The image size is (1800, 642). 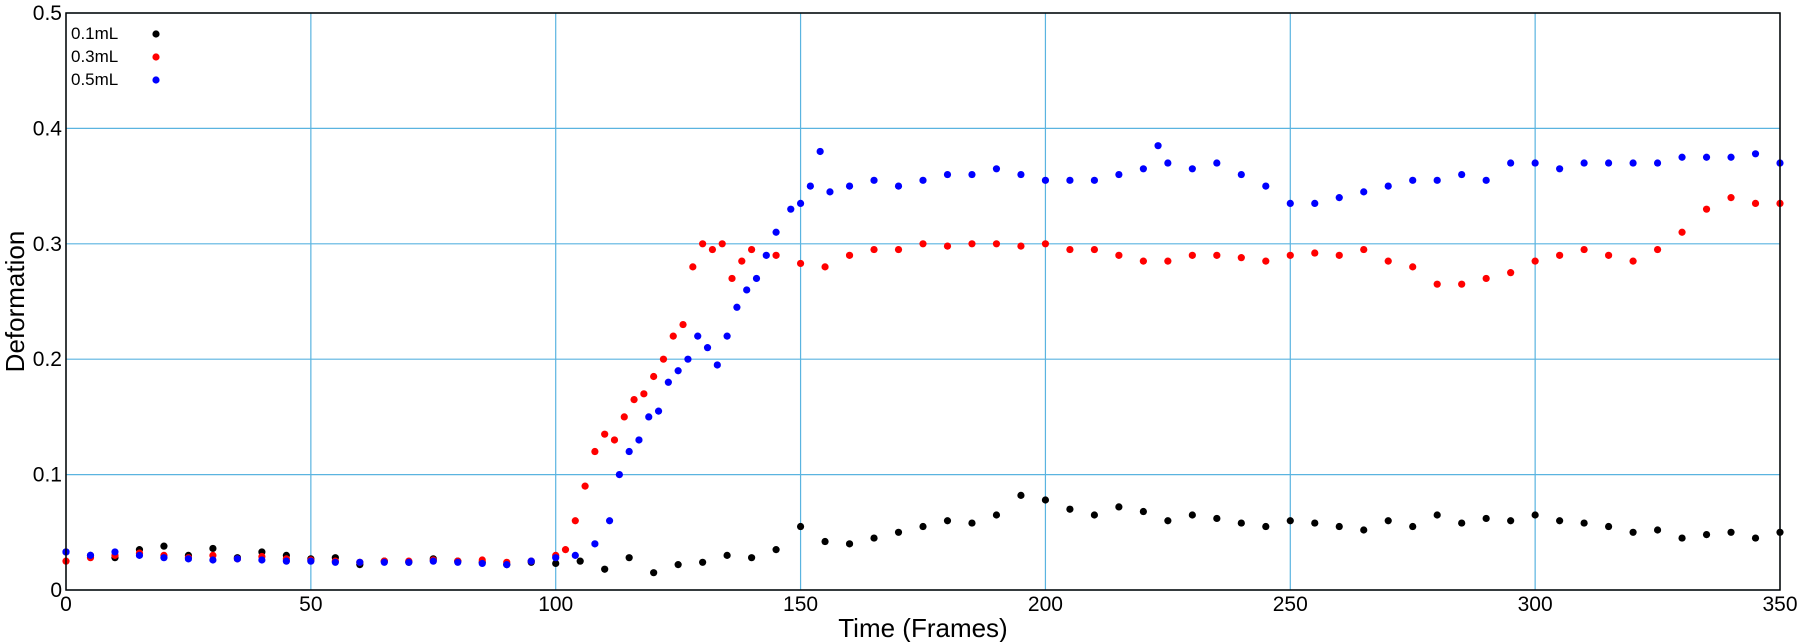 What do you see at coordinates (94, 79) in the screenshot?
I see `legend-label: 0.5mL` at bounding box center [94, 79].